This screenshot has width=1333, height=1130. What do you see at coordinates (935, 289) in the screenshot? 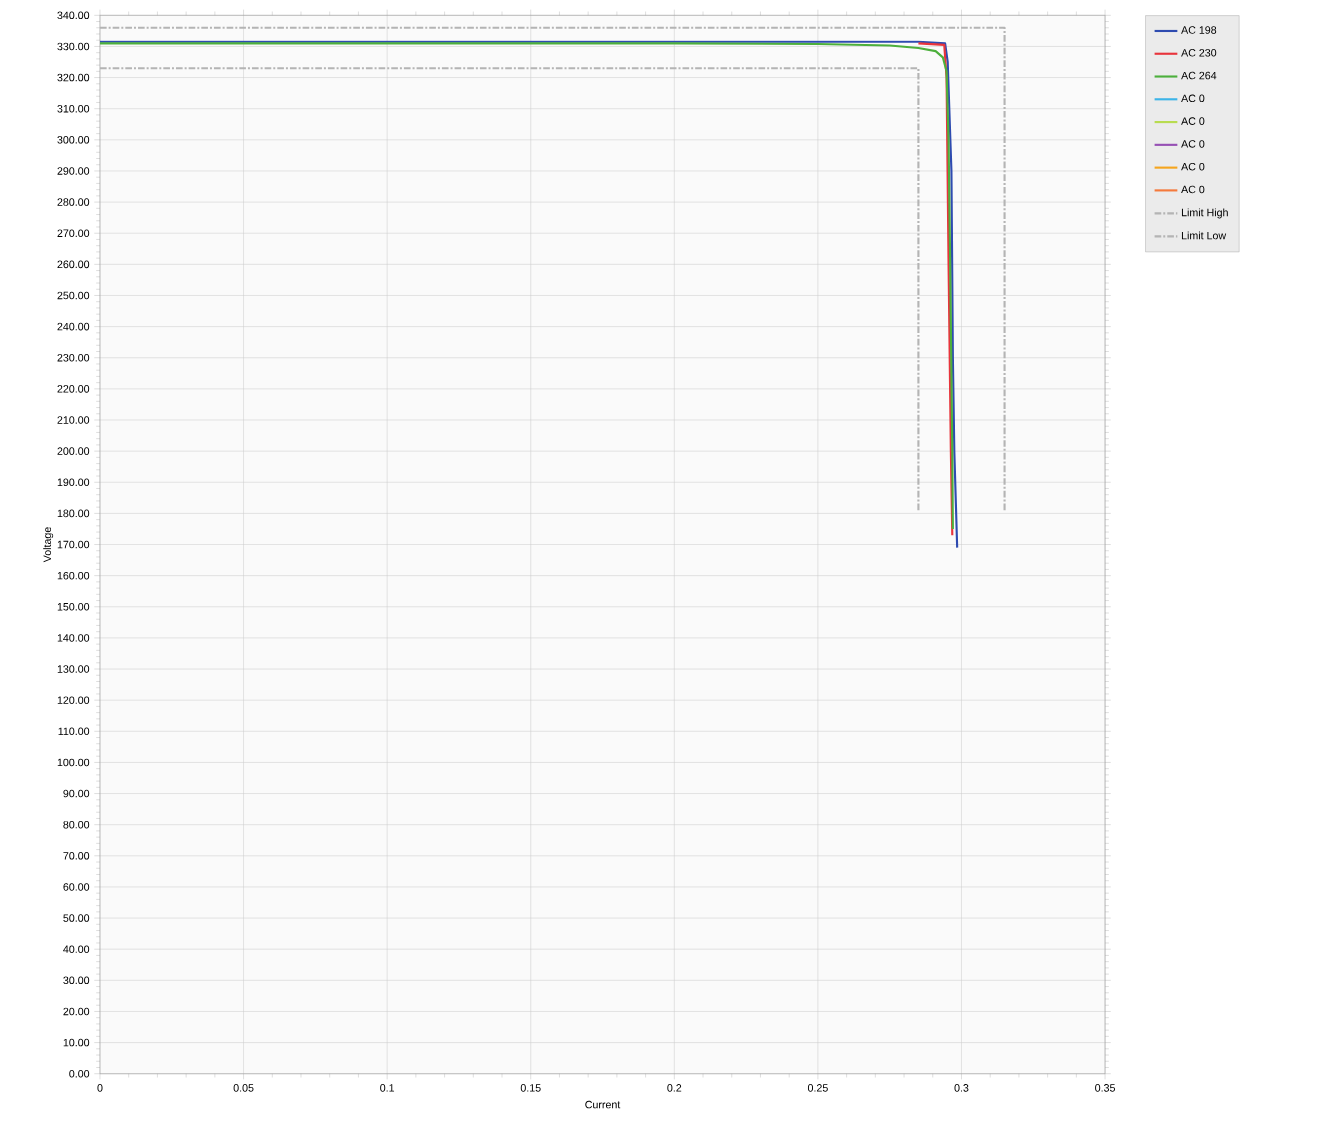
I see `line-series` at bounding box center [935, 289].